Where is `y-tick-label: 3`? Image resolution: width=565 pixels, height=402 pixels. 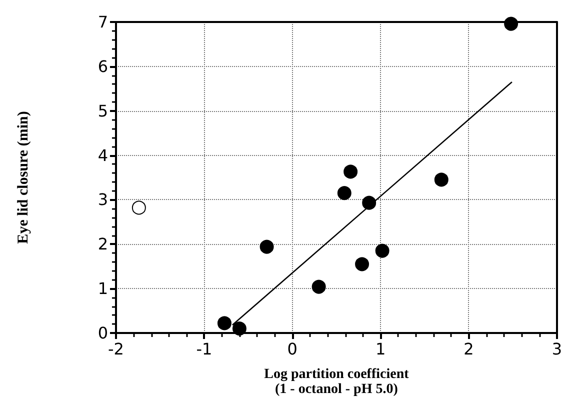
y-tick-label: 3 is located at coordinates (103, 200).